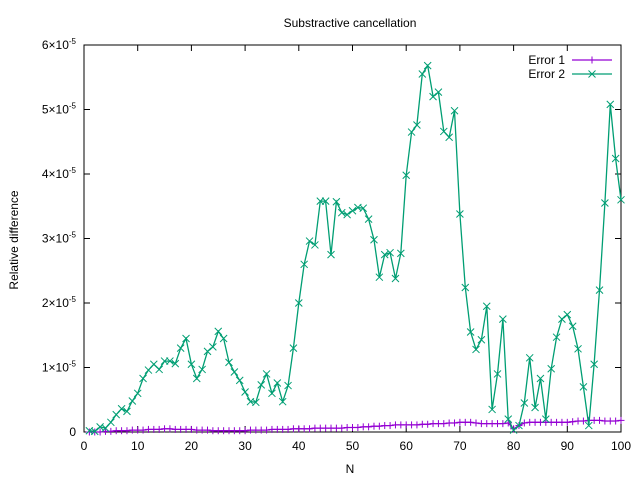 Image resolution: width=640 pixels, height=480 pixels. Describe the element at coordinates (73, 41) in the screenshot. I see `y-tick-exponent: -5` at that location.